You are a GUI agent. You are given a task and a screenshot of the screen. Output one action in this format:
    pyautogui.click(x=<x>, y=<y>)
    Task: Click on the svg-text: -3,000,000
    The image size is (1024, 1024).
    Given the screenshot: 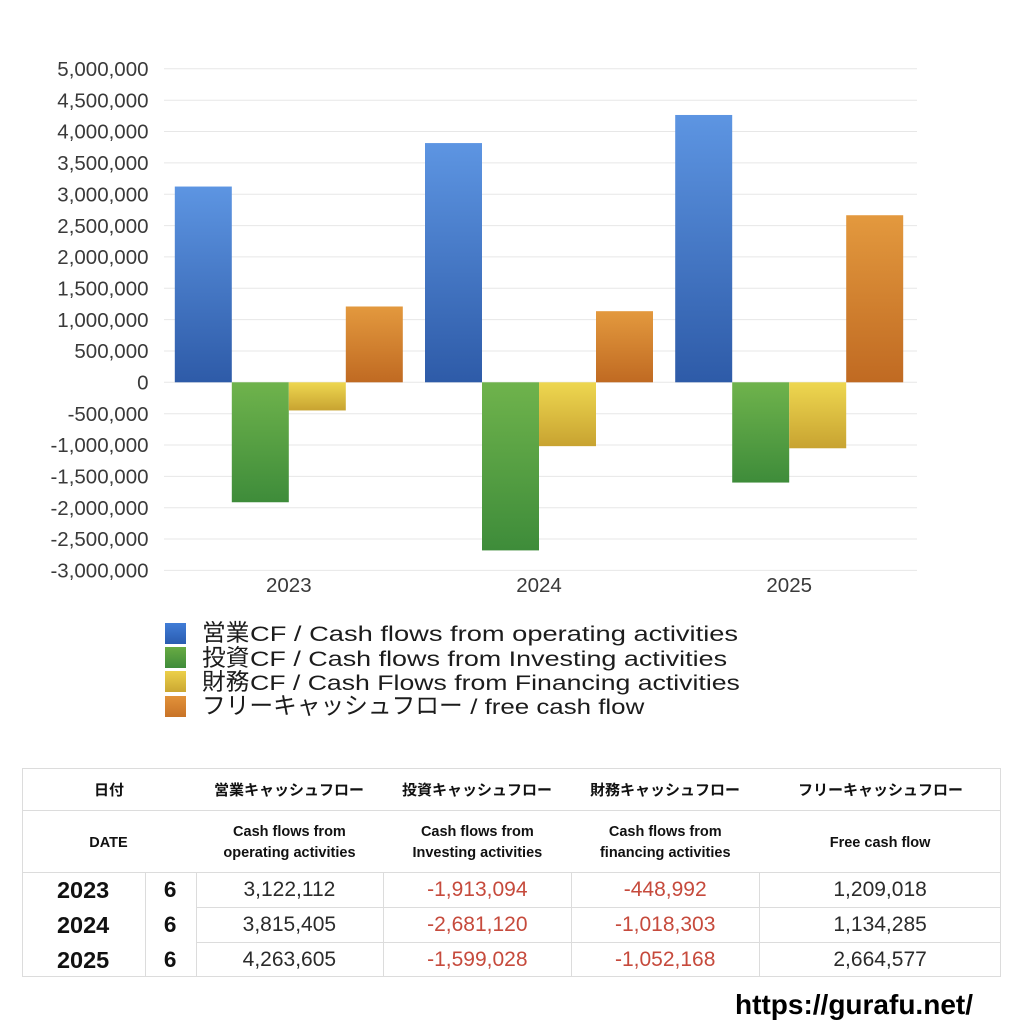 What is the action you would take?
    pyautogui.click(x=99, y=571)
    